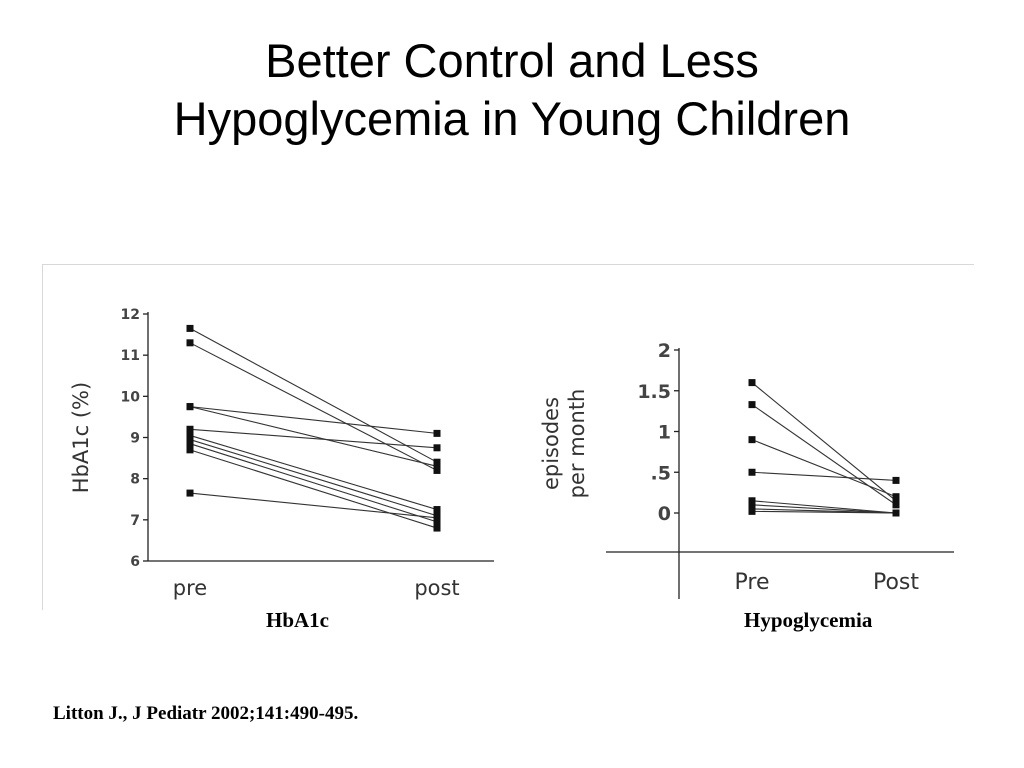 The image size is (1024, 768). Describe the element at coordinates (135, 521) in the screenshot. I see `hba1c-y-tick-label: 7` at that location.